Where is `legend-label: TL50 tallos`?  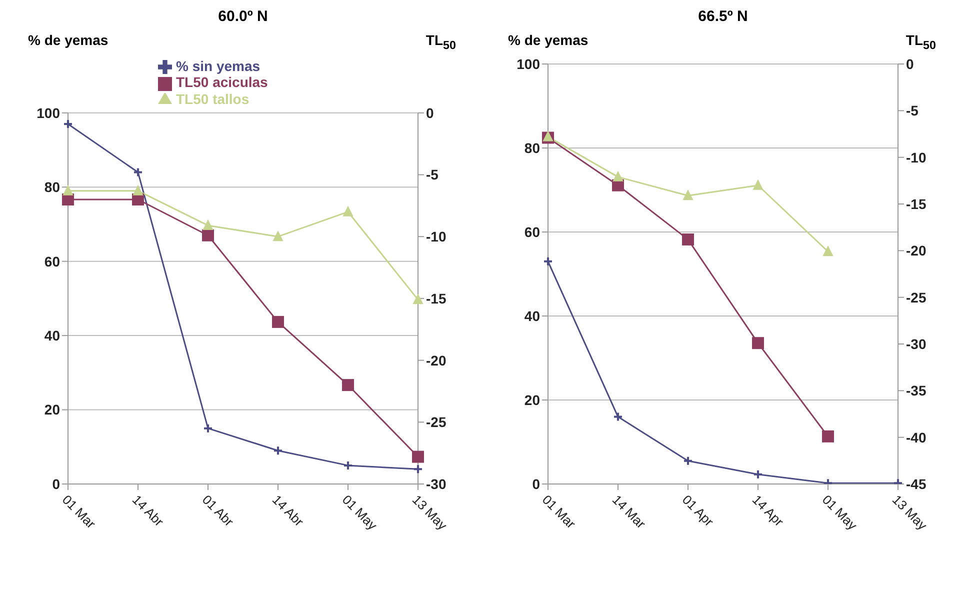 legend-label: TL50 tallos is located at coordinates (213, 98).